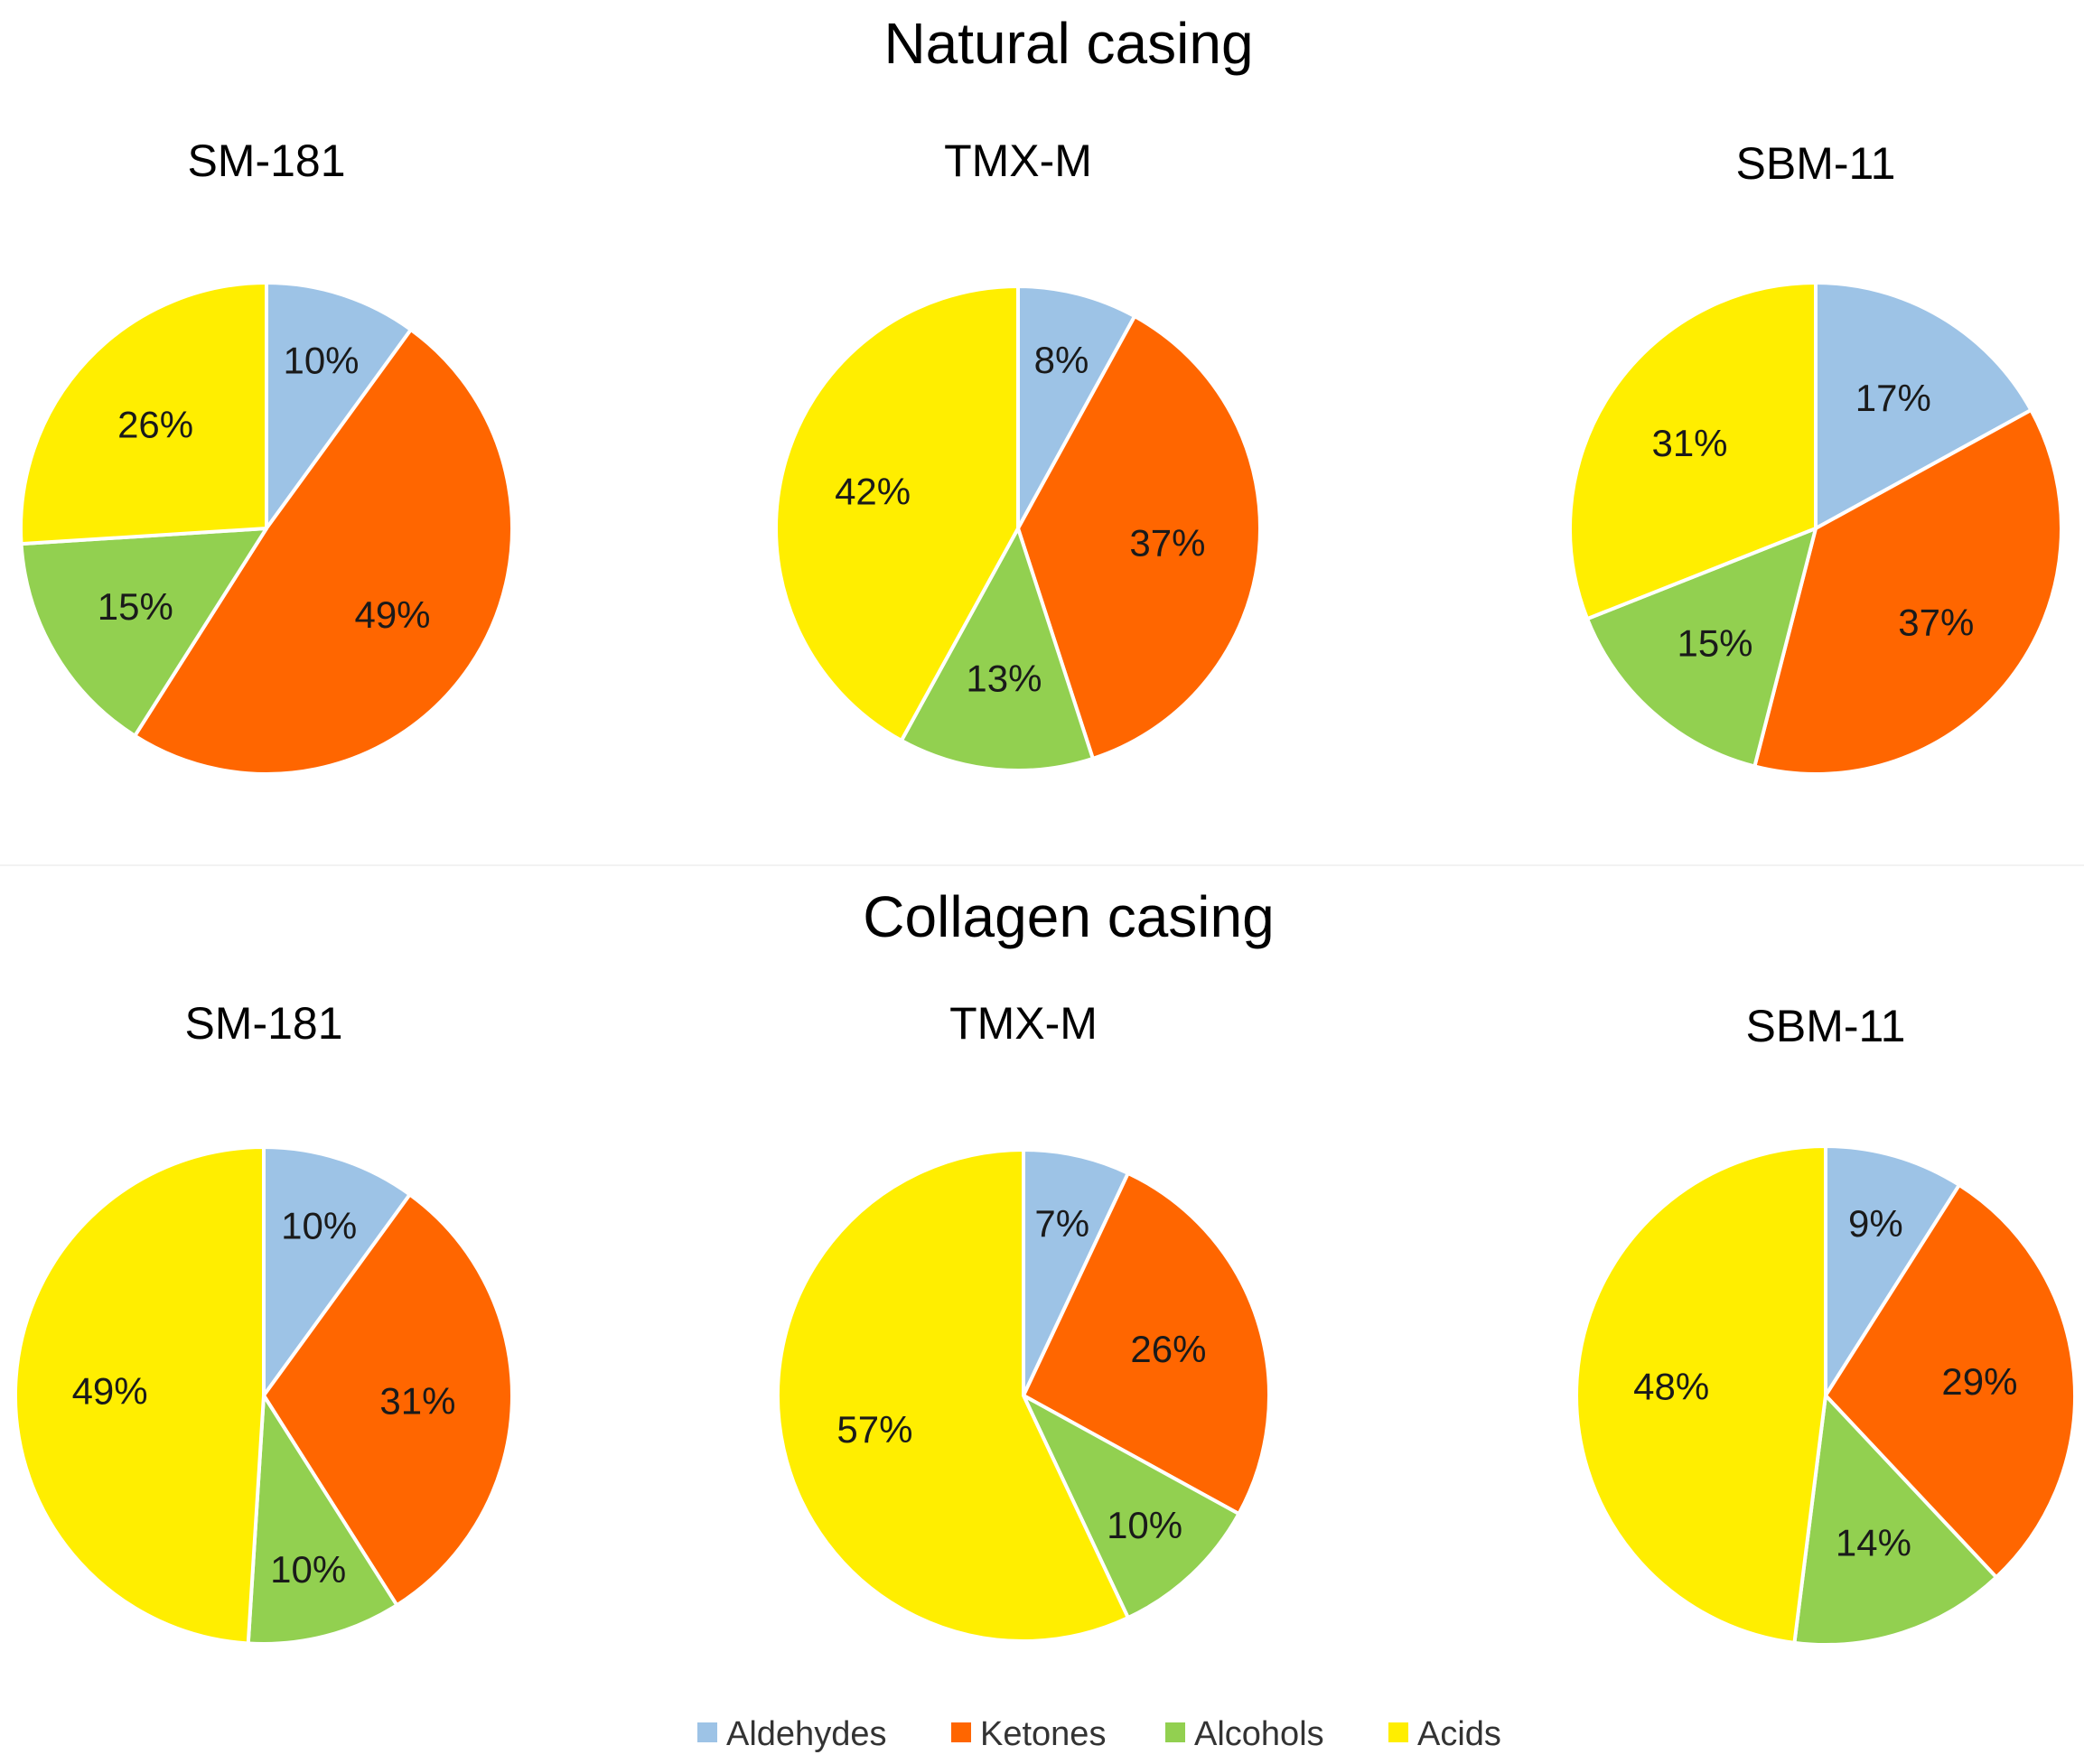  Describe the element at coordinates (1671, 1386) in the screenshot. I see `pie-data-label-acids: 48%` at that location.